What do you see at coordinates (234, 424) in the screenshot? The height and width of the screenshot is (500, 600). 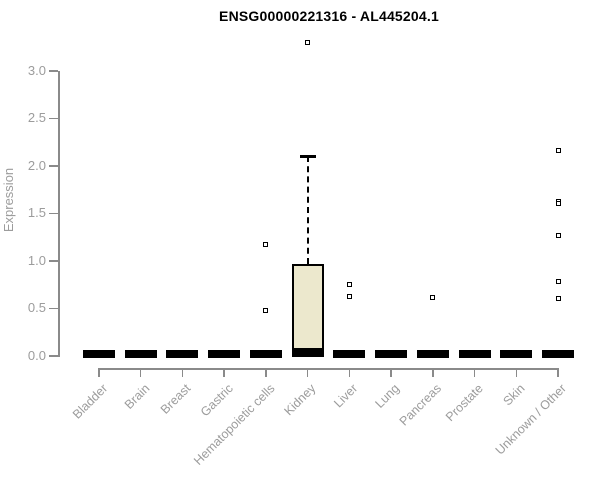 I see `x-tick-label: Hematopoietic cells` at bounding box center [234, 424].